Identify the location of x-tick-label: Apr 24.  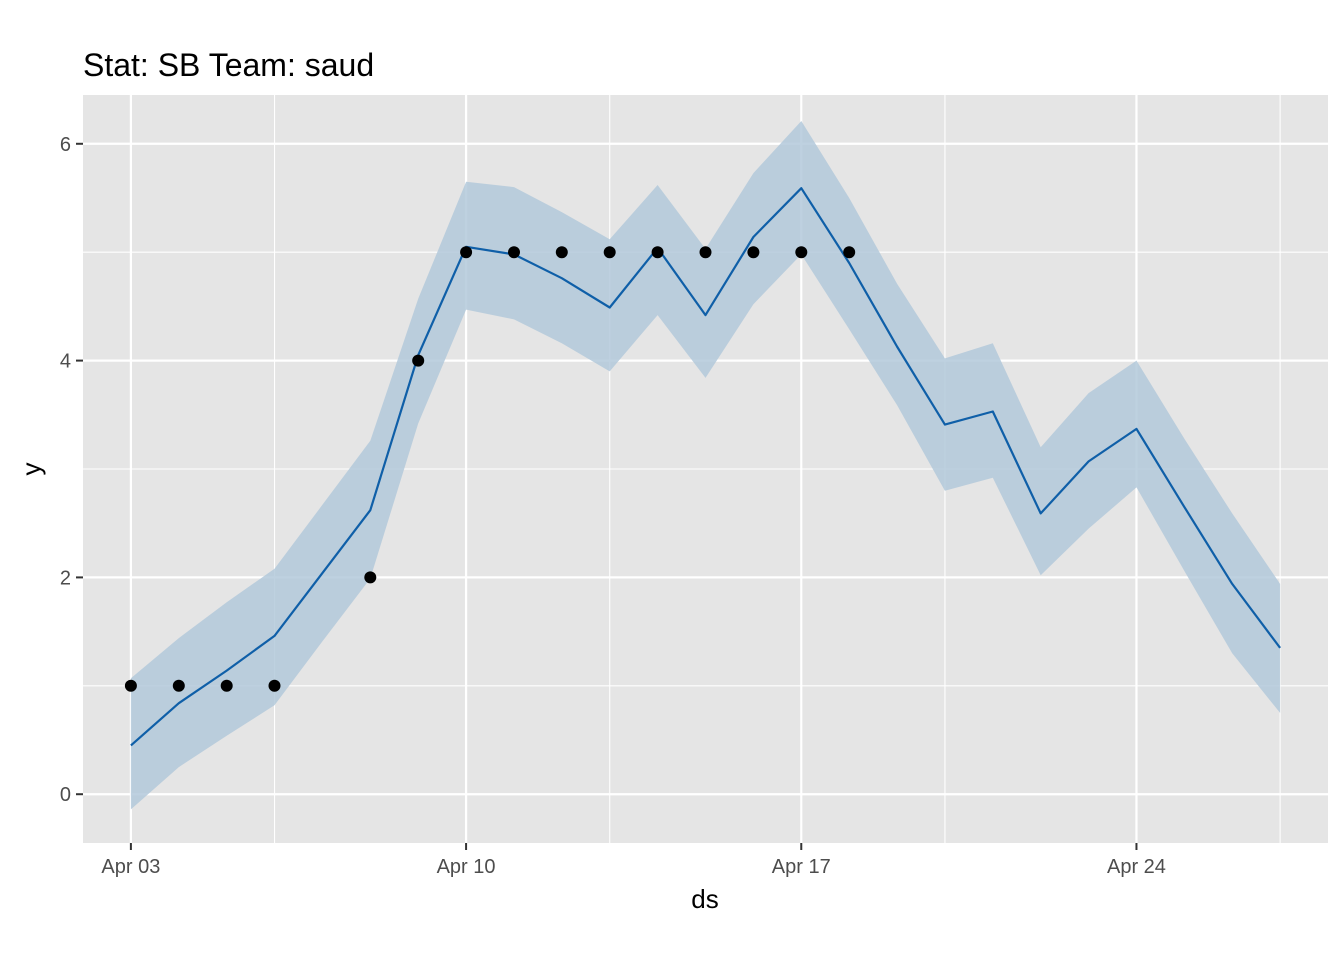
(1136, 867).